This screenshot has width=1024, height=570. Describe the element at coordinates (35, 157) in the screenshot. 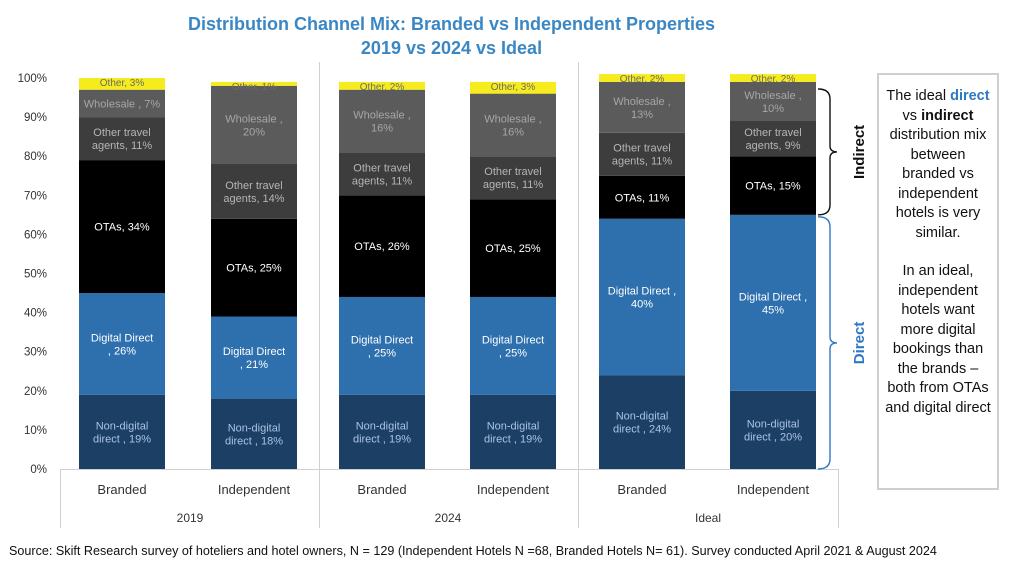

I see `y-tick-label: 80%` at that location.